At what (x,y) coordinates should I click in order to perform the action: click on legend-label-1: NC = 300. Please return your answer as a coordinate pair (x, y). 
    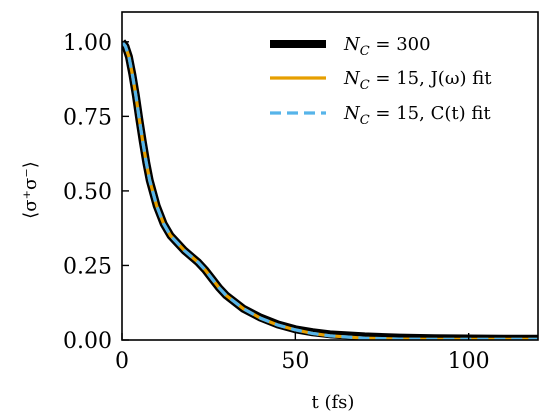
    Looking at the image, I should click on (387, 46).